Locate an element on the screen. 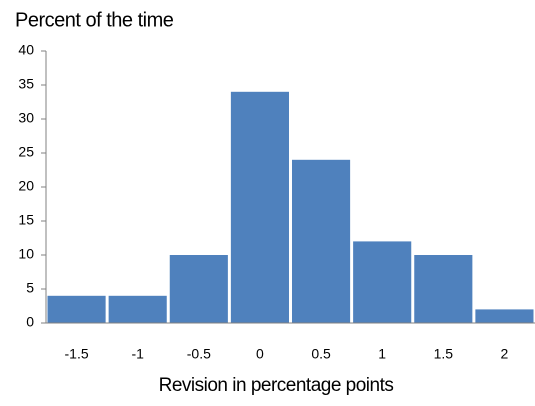 This screenshot has width=535, height=406. y-tick-label: 5 is located at coordinates (30, 288).